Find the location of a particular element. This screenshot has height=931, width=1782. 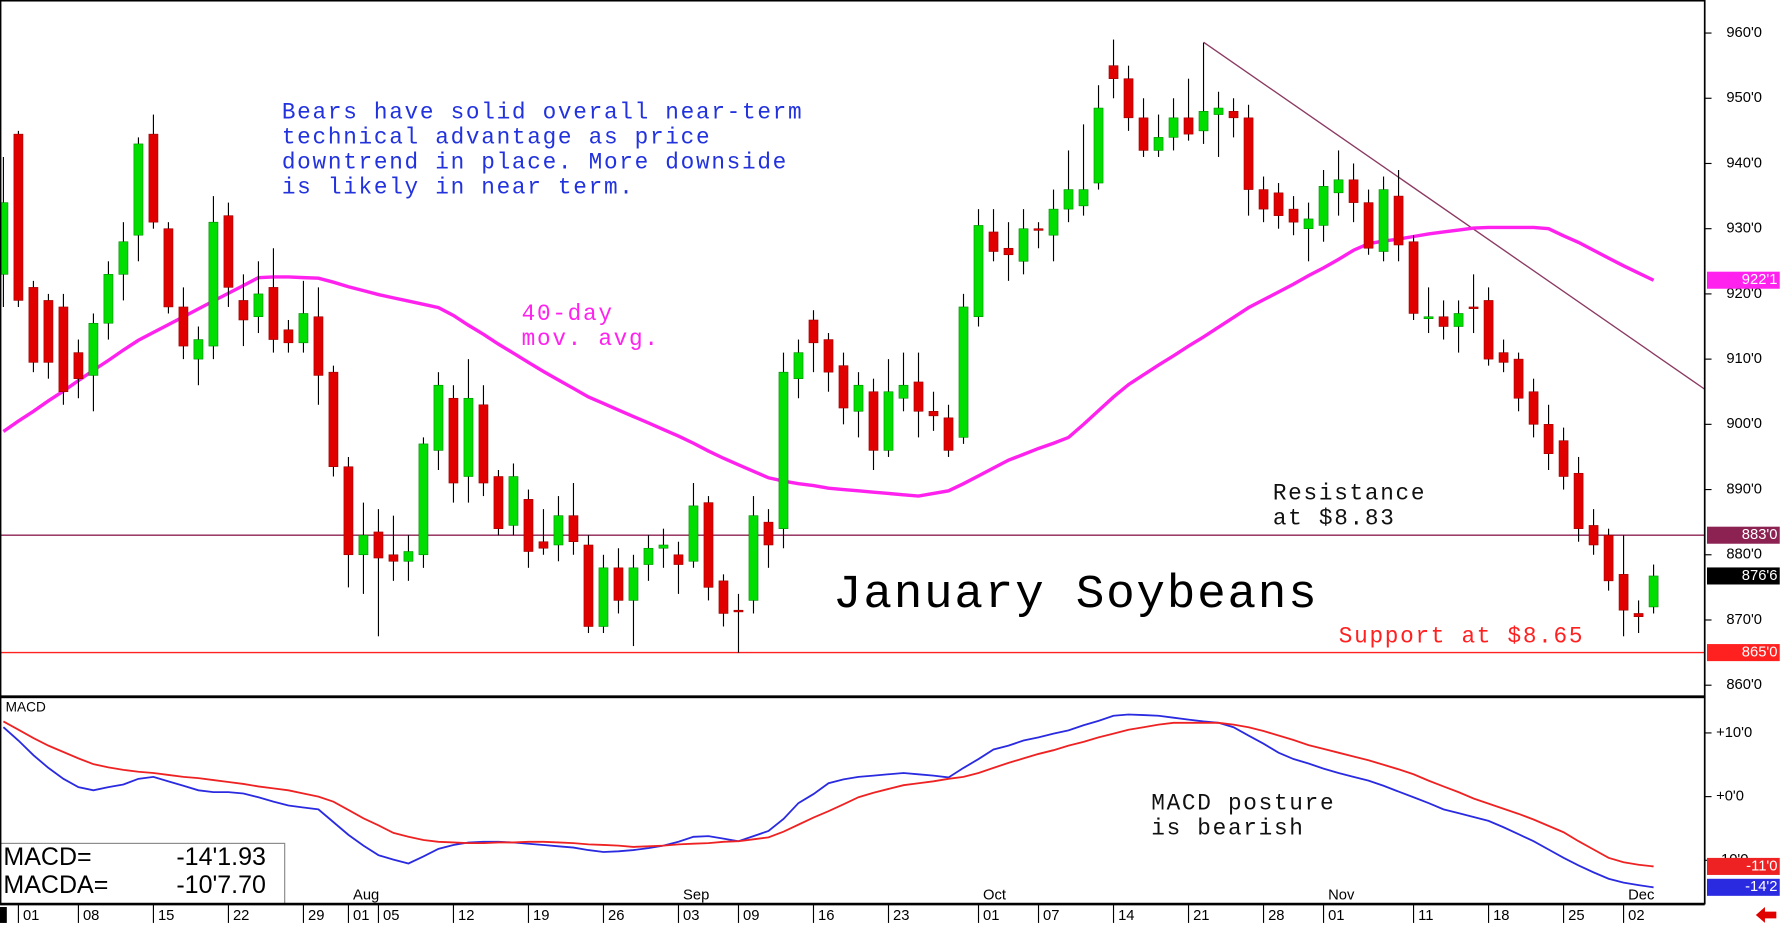

x-tick-label: 23 is located at coordinates (901, 916).